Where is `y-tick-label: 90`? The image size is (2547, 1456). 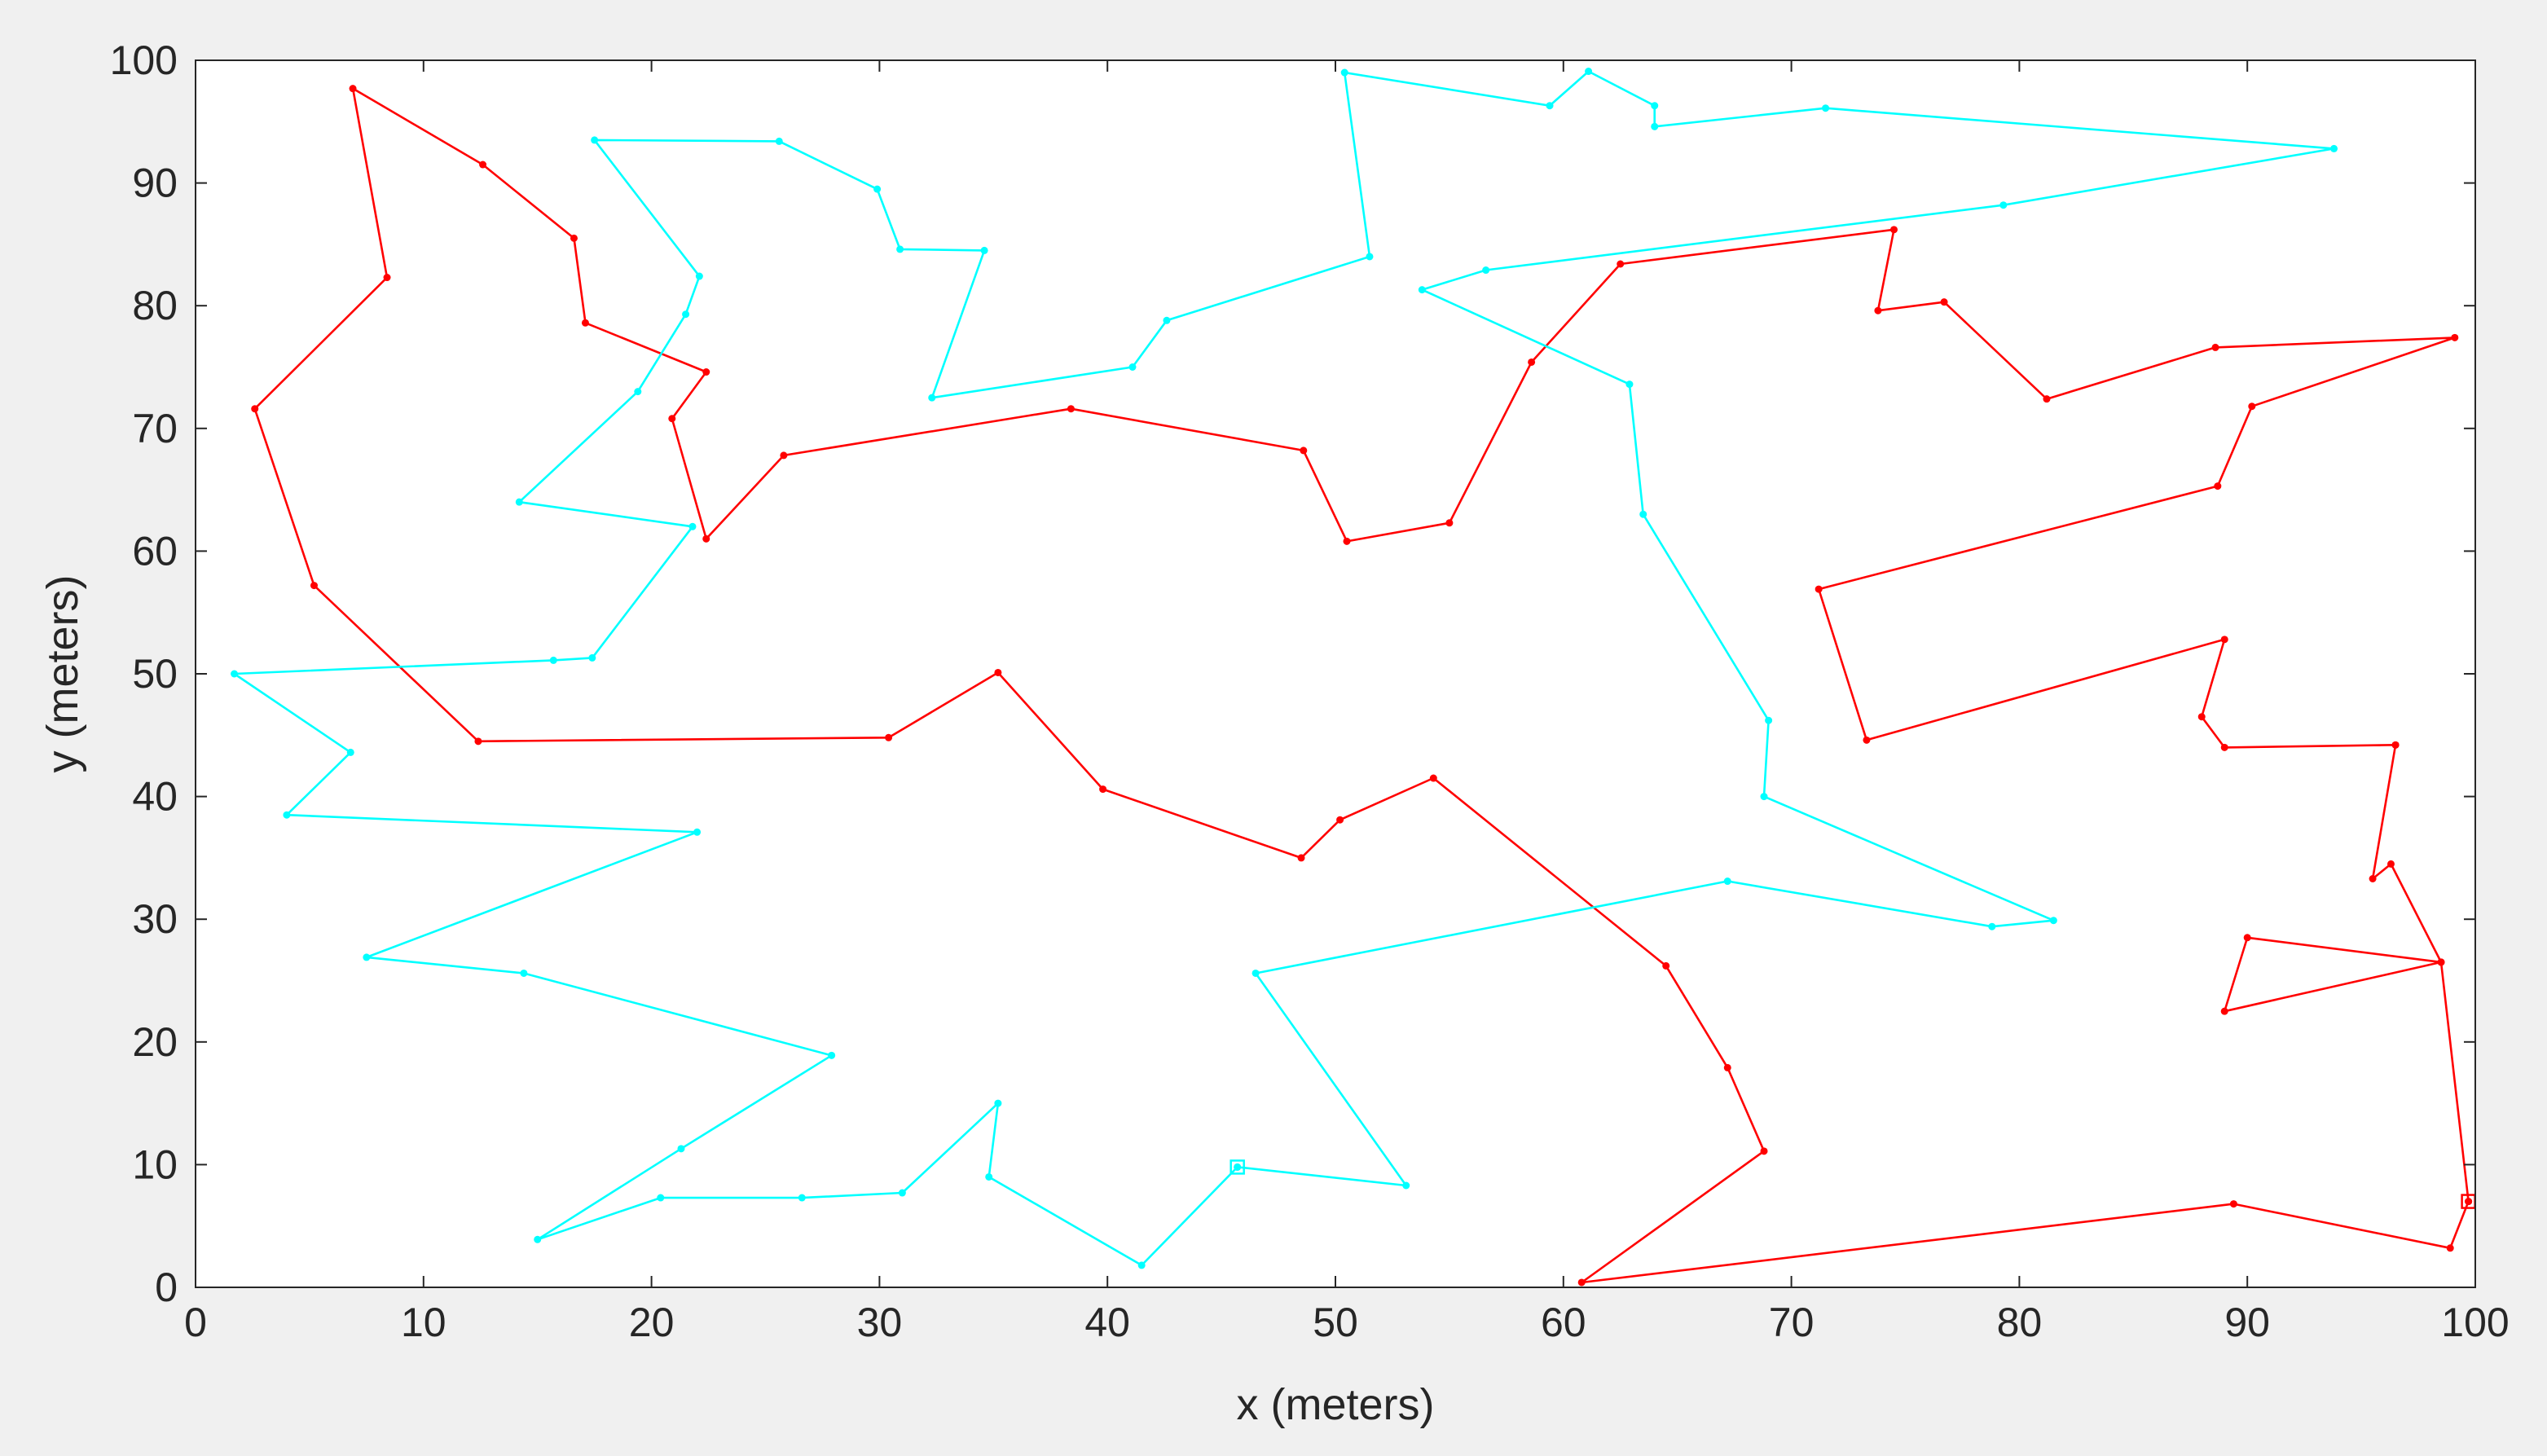 y-tick-label: 90 is located at coordinates (155, 183).